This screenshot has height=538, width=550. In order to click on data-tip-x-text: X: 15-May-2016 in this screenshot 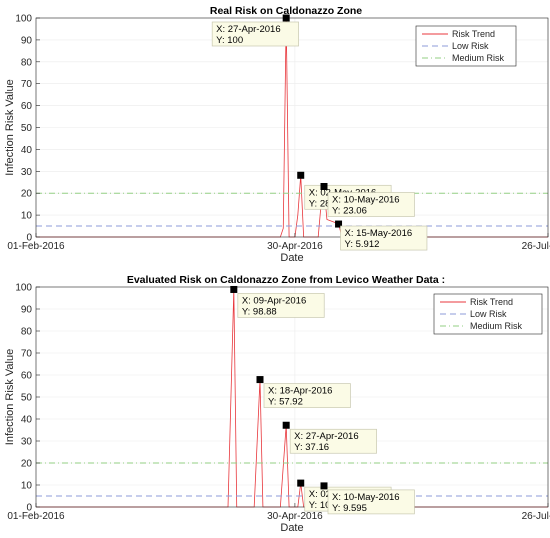, I will do `click(379, 233)`.